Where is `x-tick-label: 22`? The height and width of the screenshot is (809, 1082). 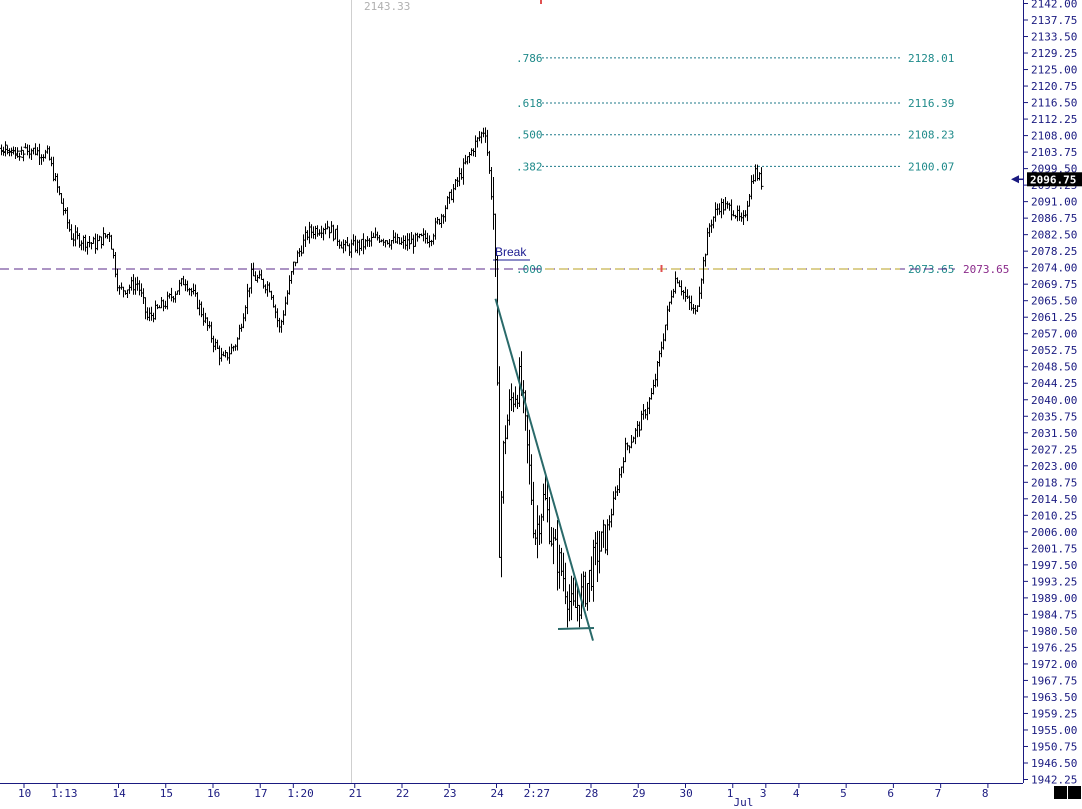
x-tick-label: 22 is located at coordinates (402, 793).